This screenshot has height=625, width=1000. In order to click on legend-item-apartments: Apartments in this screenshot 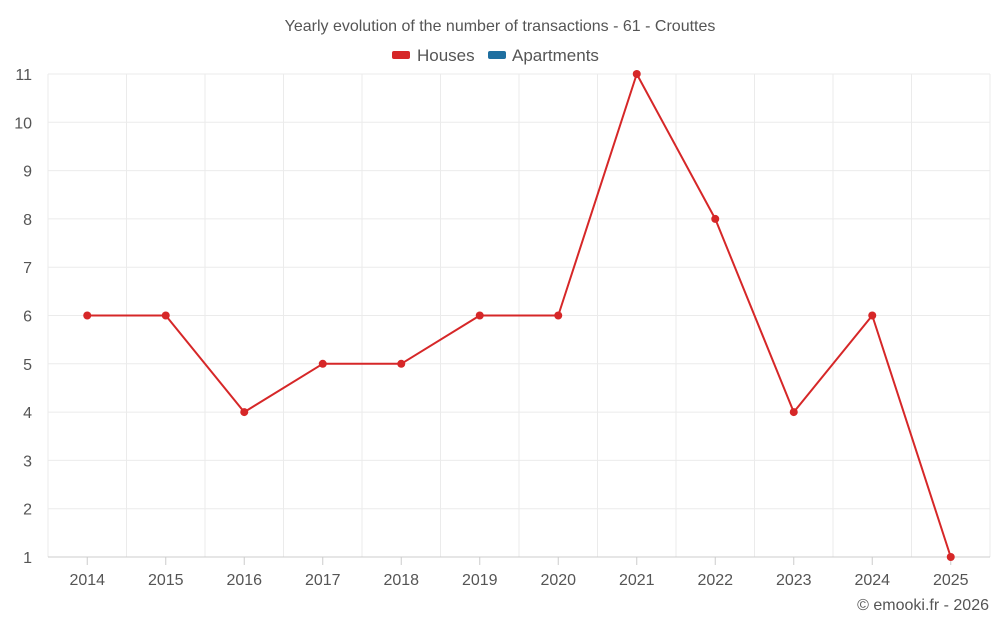, I will do `click(543, 55)`.